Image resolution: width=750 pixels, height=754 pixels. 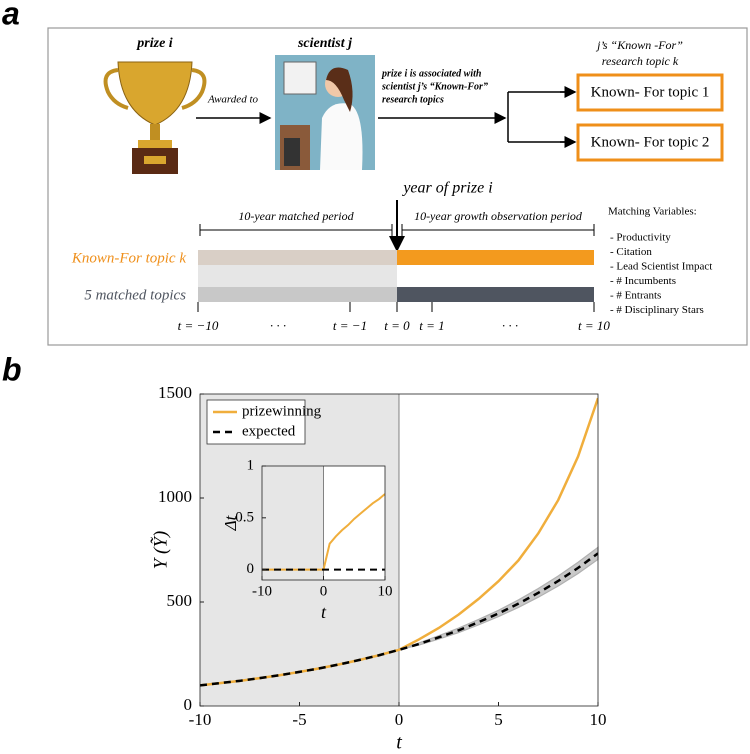 What do you see at coordinates (256, 422) in the screenshot?
I see `legend-box` at bounding box center [256, 422].